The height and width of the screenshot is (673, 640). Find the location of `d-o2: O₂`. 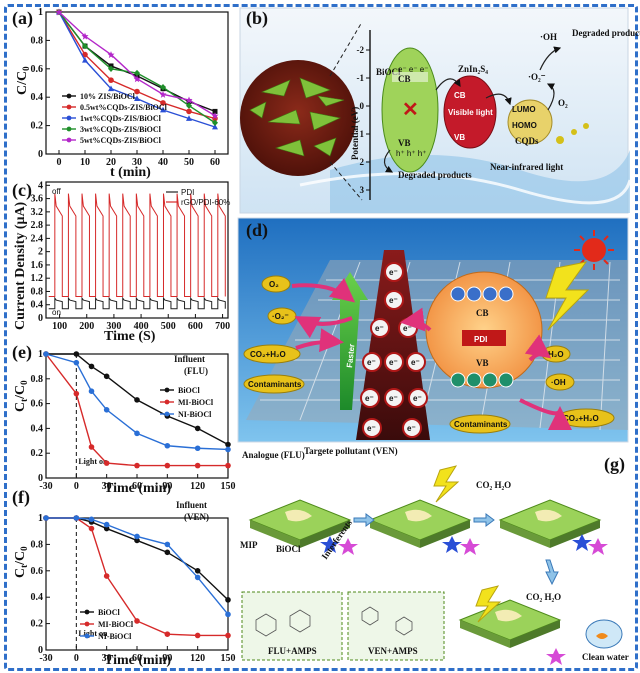

d-o2: O₂ is located at coordinates (274, 284).